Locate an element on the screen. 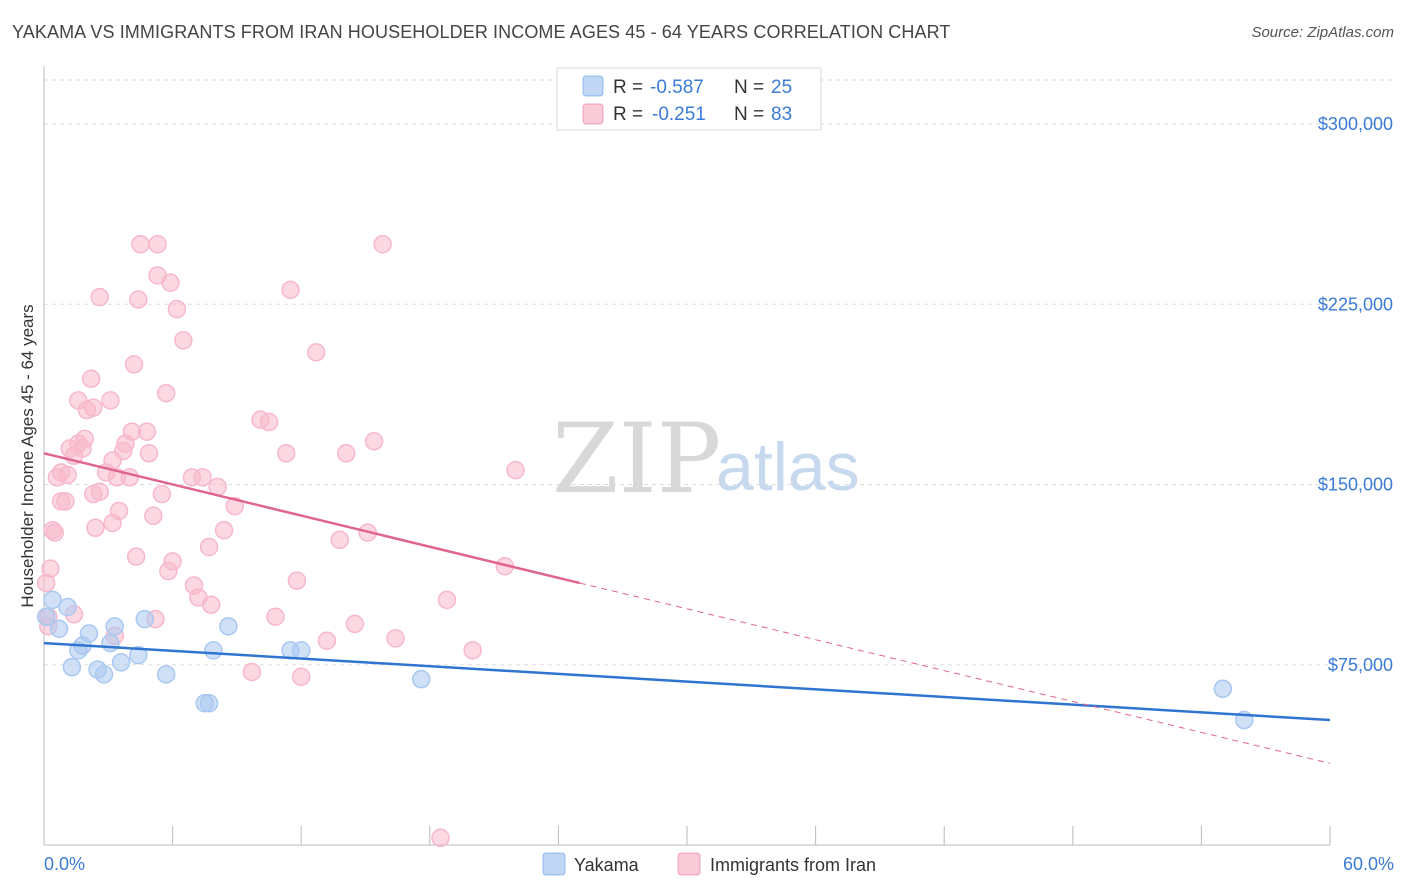 The height and width of the screenshot is (892, 1406). trend-line-iran is located at coordinates (312, 518).